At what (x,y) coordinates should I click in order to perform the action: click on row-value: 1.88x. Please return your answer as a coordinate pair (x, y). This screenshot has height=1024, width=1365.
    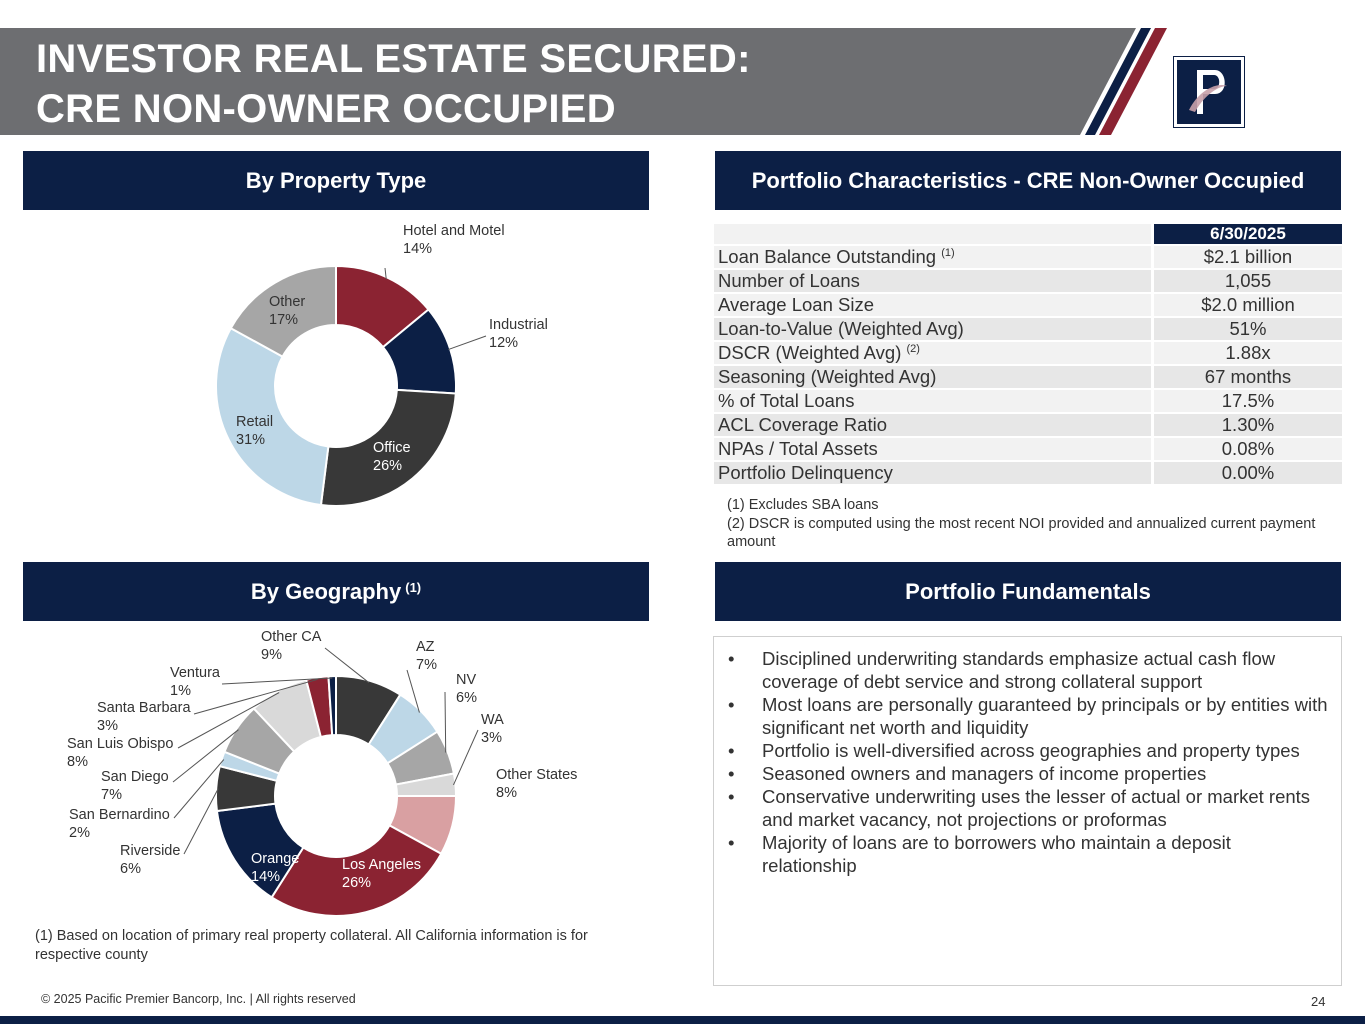
    Looking at the image, I should click on (1246, 353).